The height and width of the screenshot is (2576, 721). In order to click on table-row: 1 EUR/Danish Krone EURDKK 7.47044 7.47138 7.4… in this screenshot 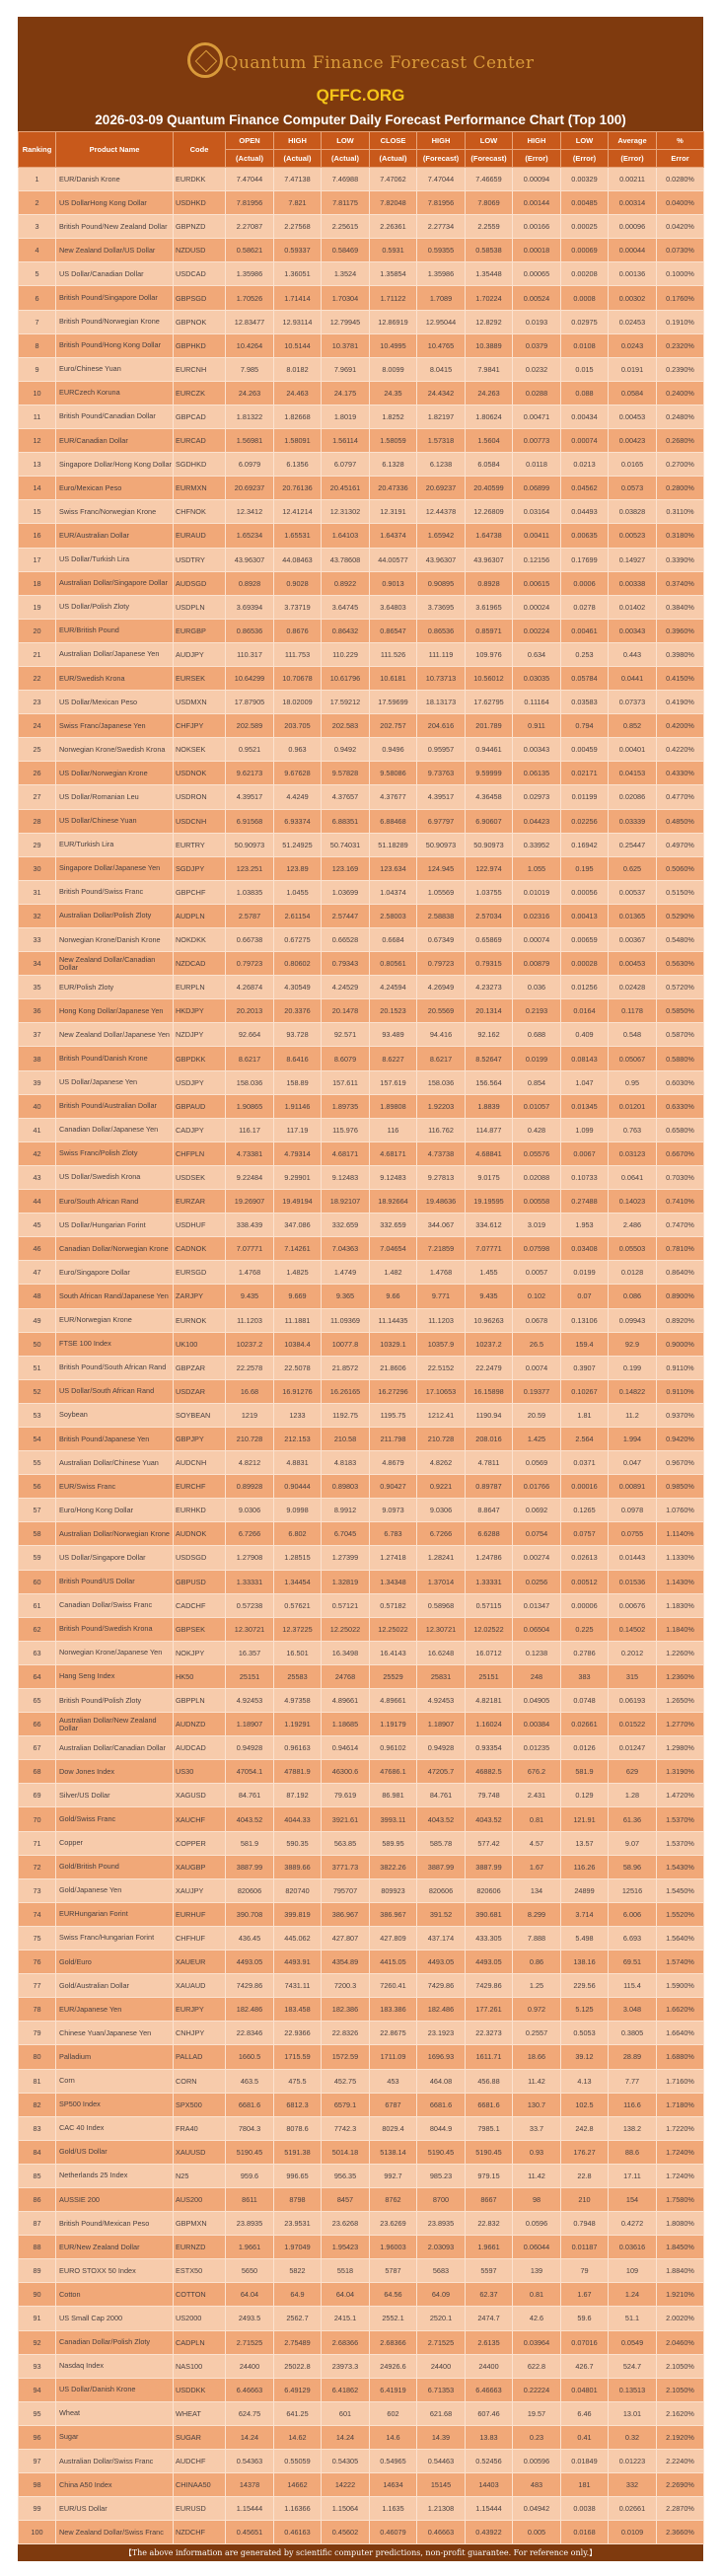, I will do `click(361, 179)`.